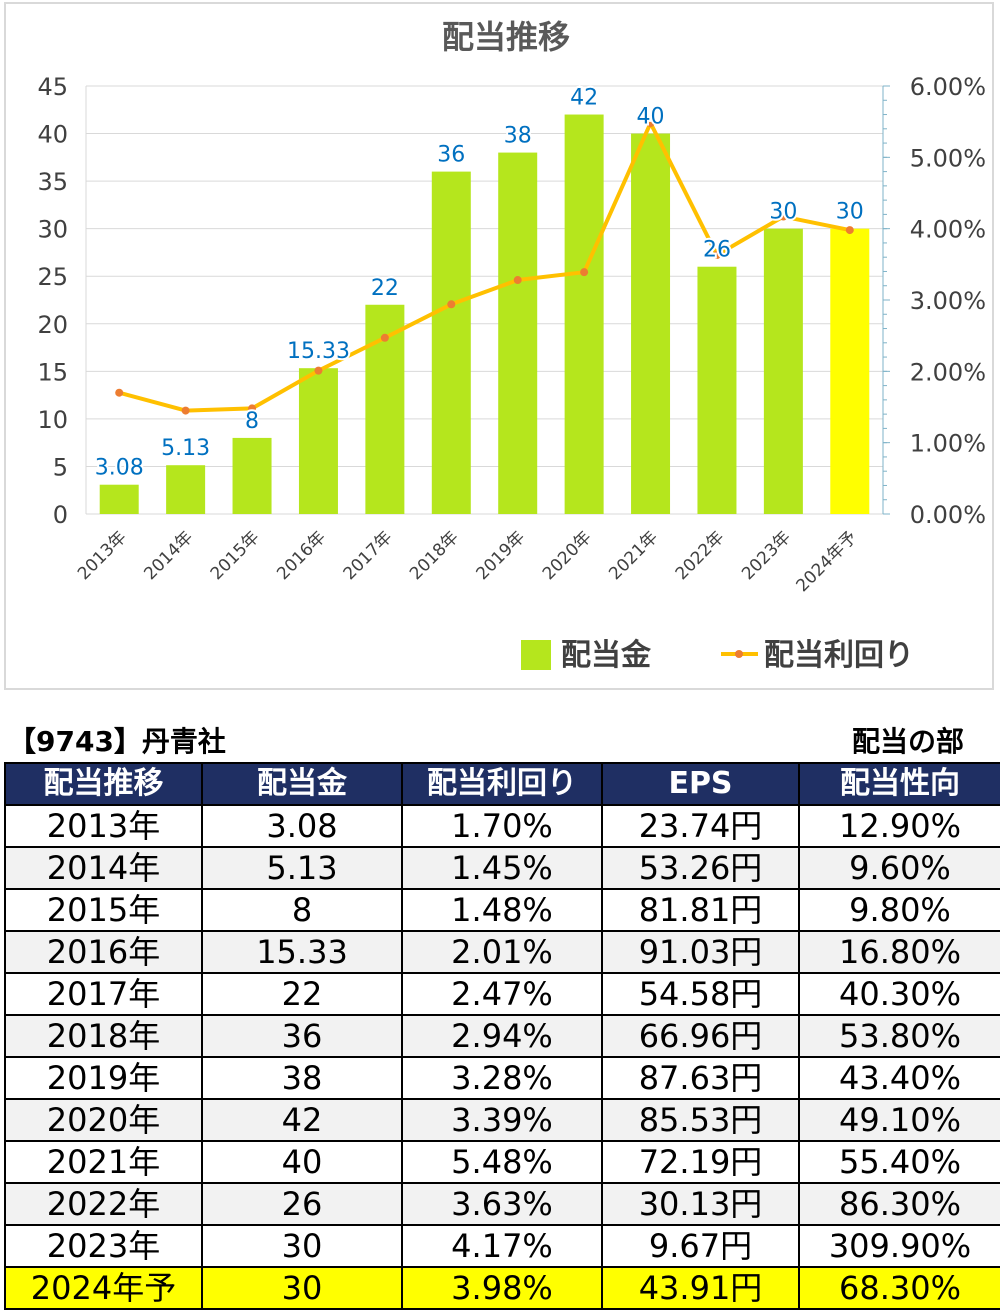  Describe the element at coordinates (103, 1246) in the screenshot. I see `cell-year: 2023年` at that location.